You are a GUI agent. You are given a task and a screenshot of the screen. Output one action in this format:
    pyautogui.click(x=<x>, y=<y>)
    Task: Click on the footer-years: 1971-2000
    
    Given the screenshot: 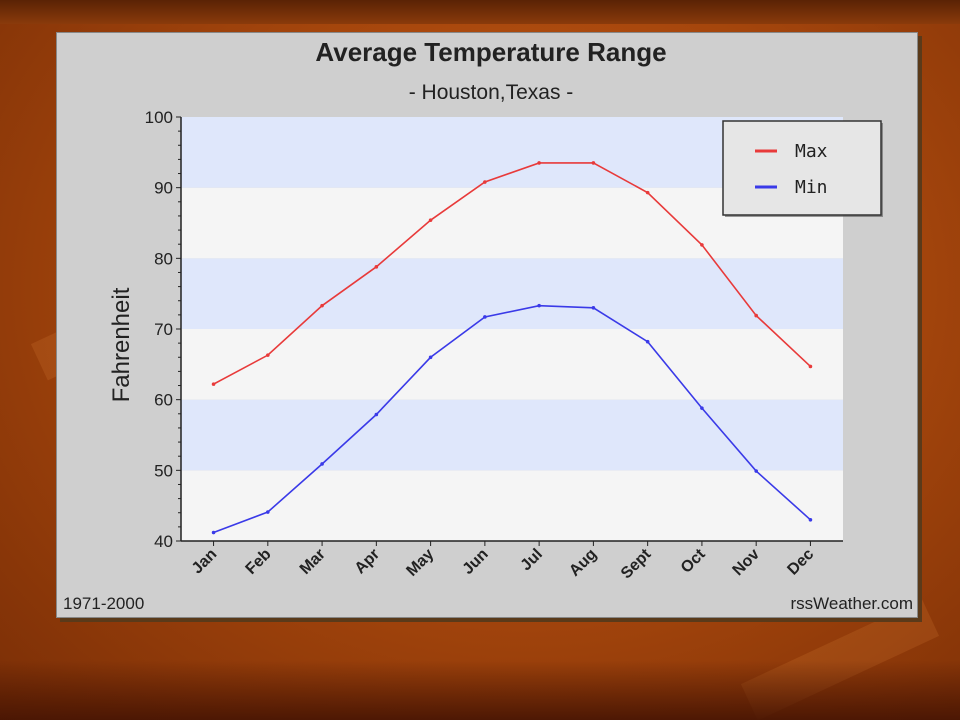 What is the action you would take?
    pyautogui.click(x=103, y=603)
    